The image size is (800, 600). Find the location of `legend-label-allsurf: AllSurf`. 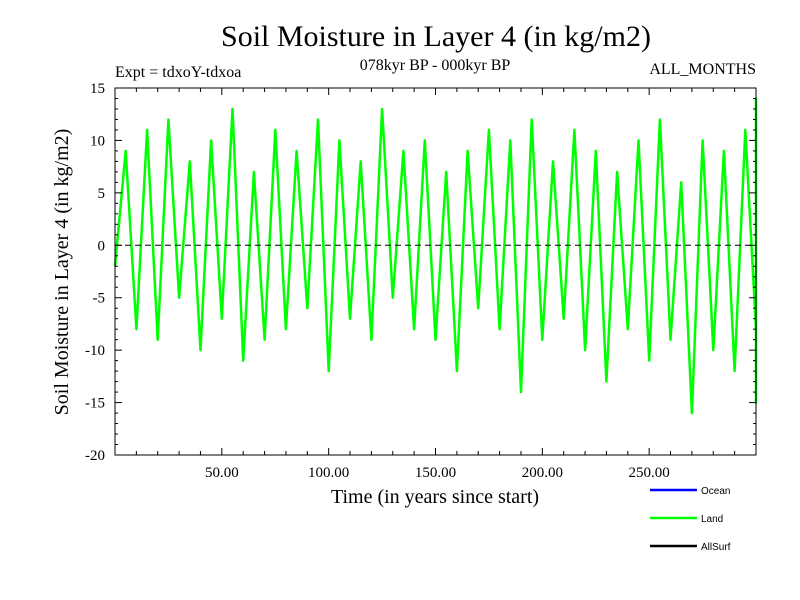

legend-label-allsurf: AllSurf is located at coordinates (716, 547).